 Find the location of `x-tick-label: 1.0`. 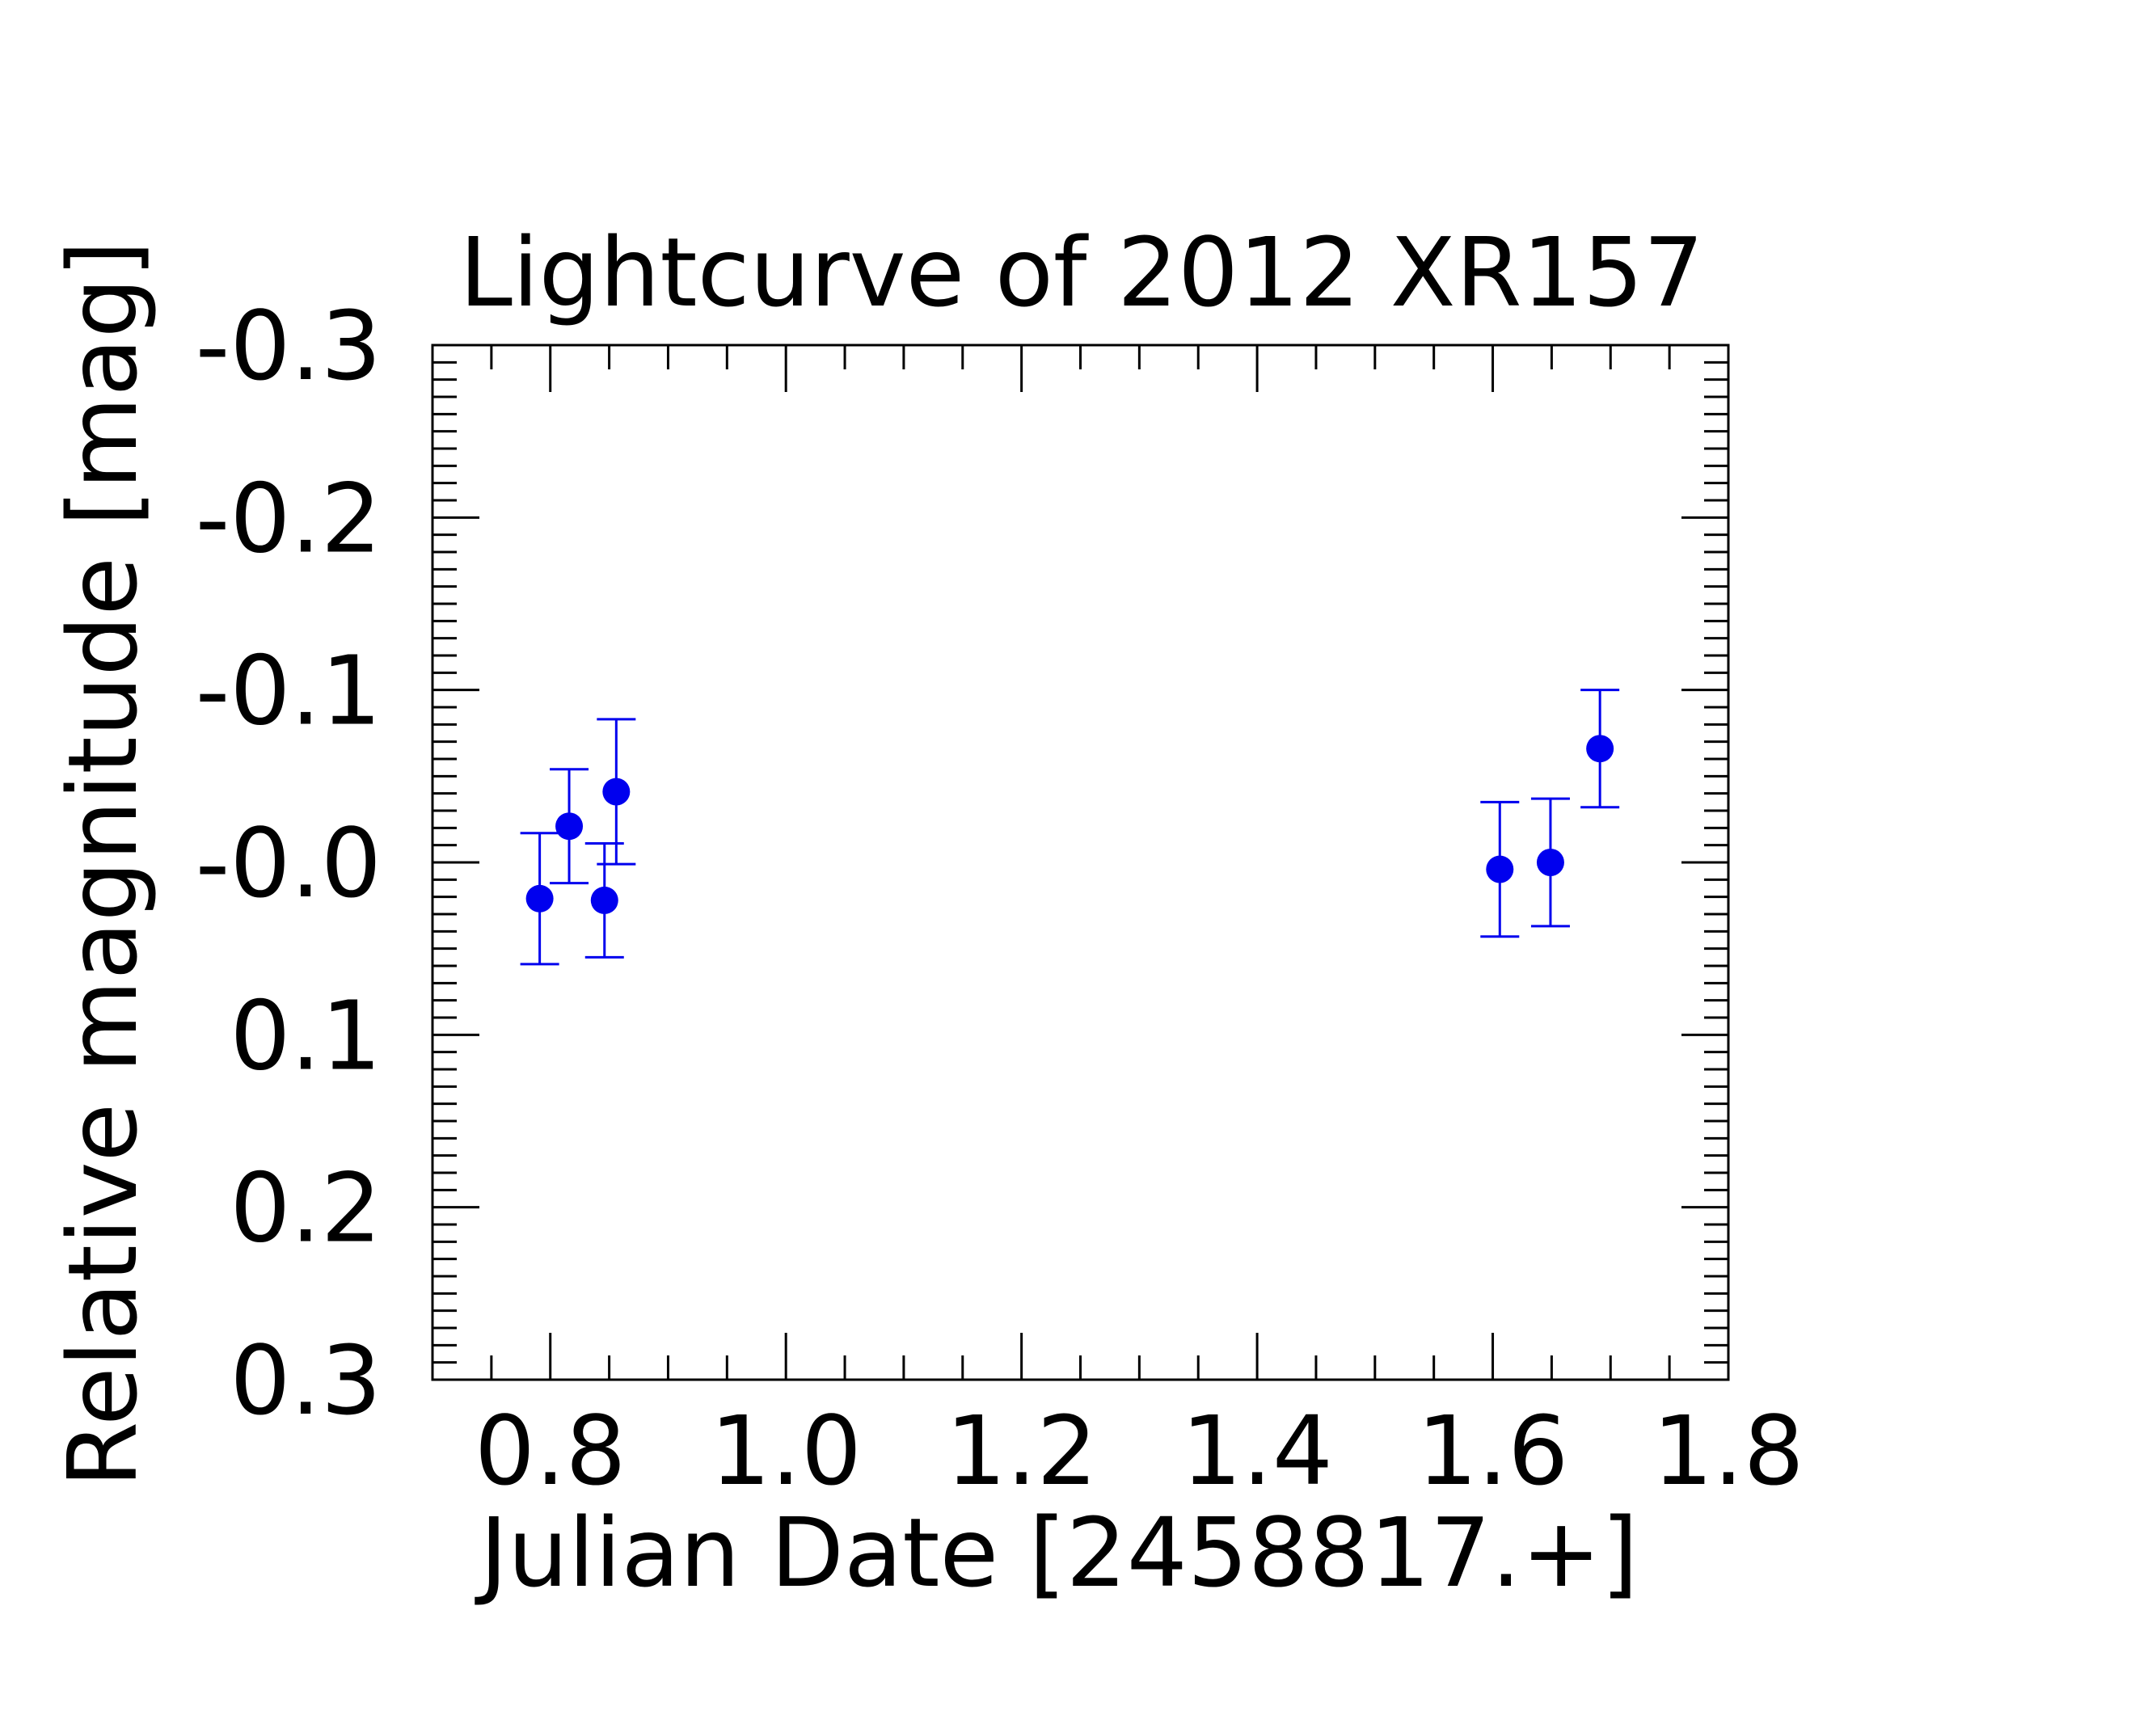

x-tick-label: 1.0 is located at coordinates (786, 1451).